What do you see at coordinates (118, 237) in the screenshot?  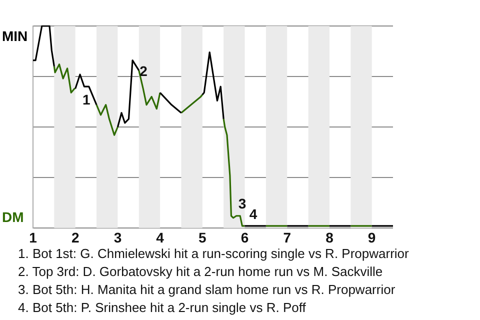 I see `x-tick-label: 3` at bounding box center [118, 237].